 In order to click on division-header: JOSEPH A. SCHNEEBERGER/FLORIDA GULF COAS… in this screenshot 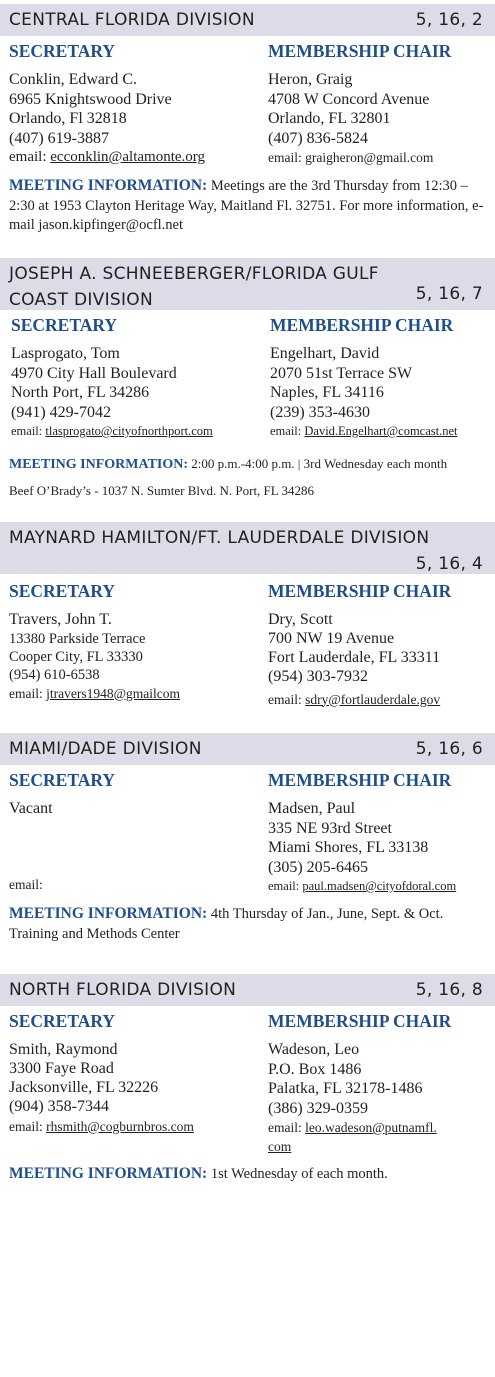, I will do `click(247, 284)`.